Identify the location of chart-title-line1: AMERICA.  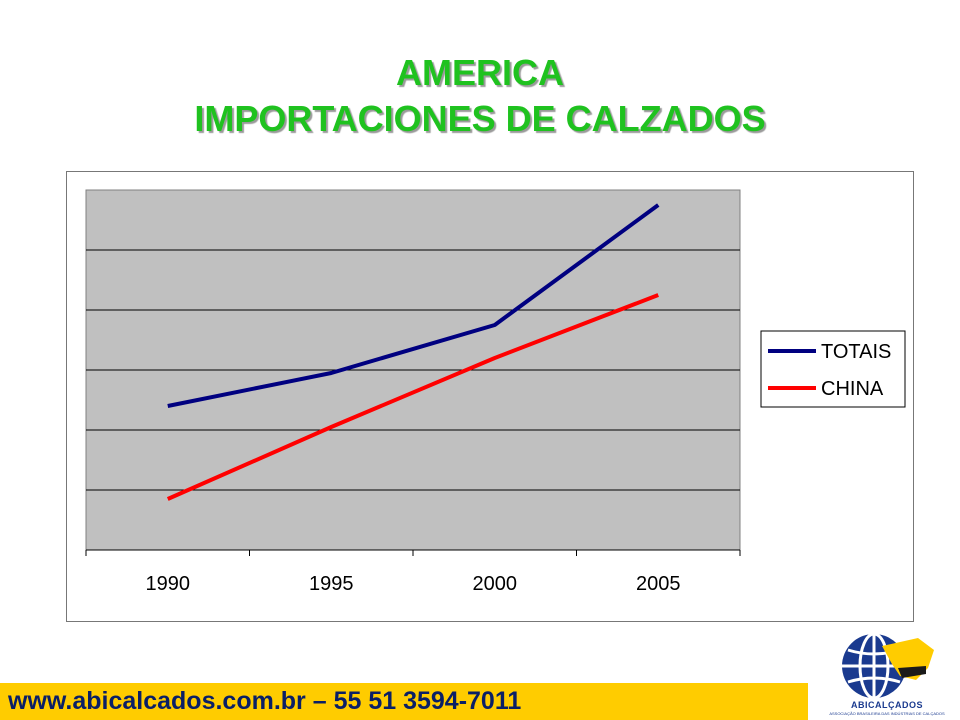
(480, 72).